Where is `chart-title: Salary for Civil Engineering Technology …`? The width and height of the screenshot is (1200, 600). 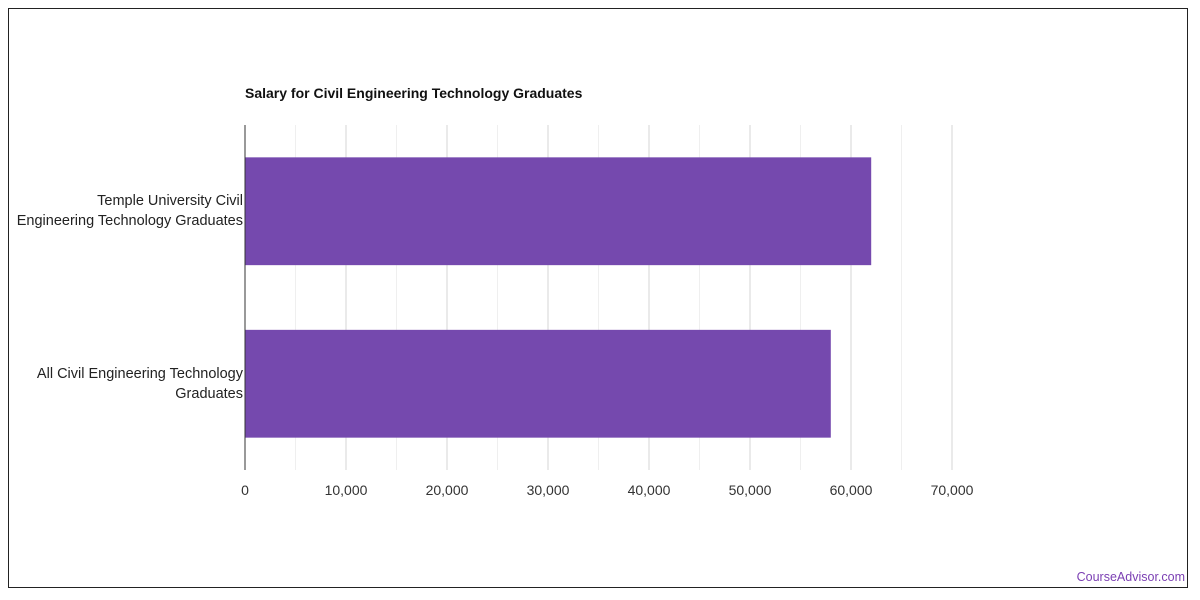 chart-title: Salary for Civil Engineering Technology … is located at coordinates (414, 93).